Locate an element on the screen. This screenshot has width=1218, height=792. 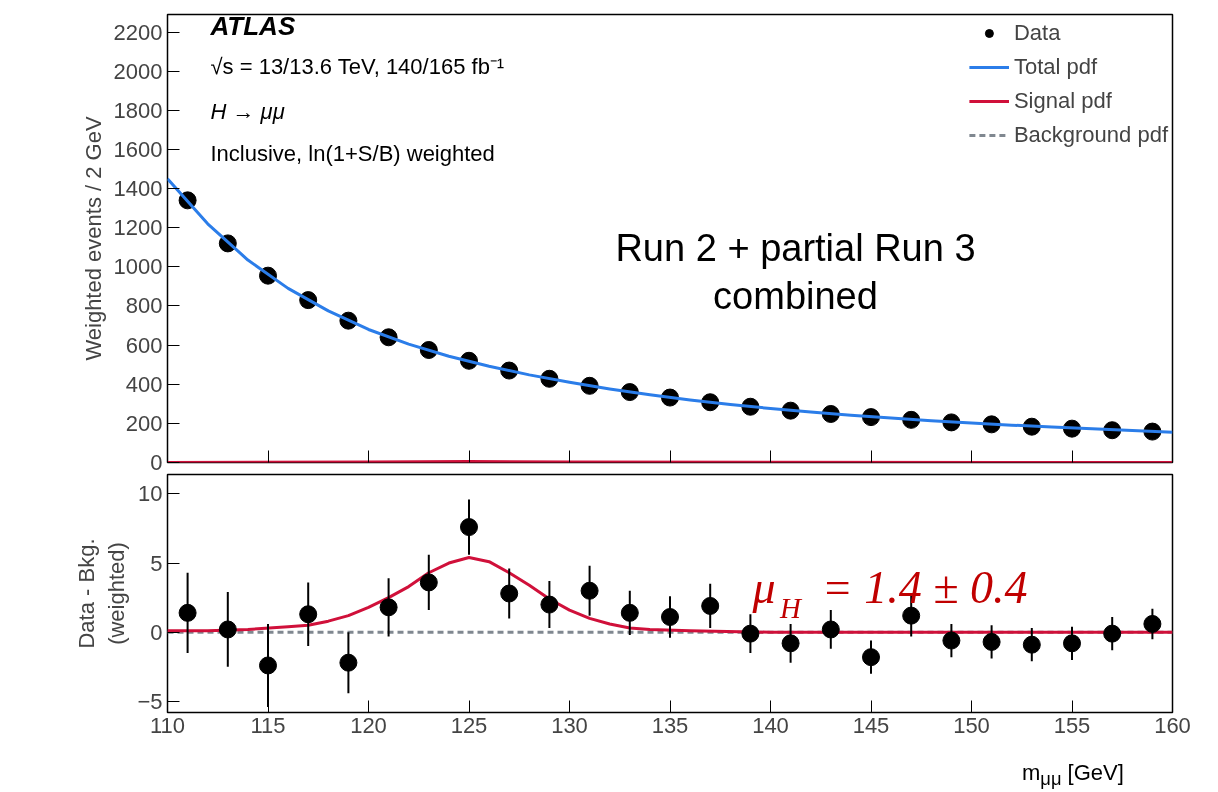
y-tick-label: 2000 is located at coordinates (138, 71).